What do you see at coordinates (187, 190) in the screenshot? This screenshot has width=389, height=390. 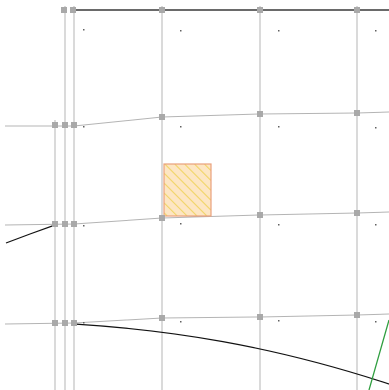 I see `selected-cell-hatch` at bounding box center [187, 190].